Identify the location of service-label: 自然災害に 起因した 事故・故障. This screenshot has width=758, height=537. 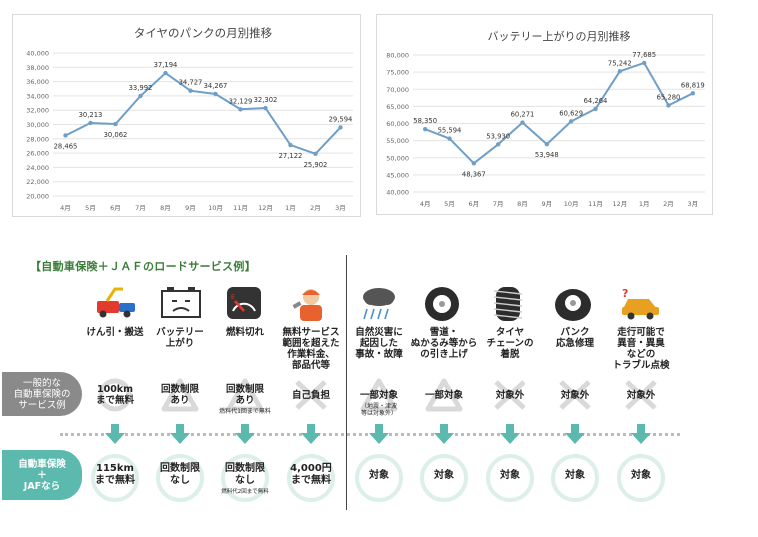
(379, 343).